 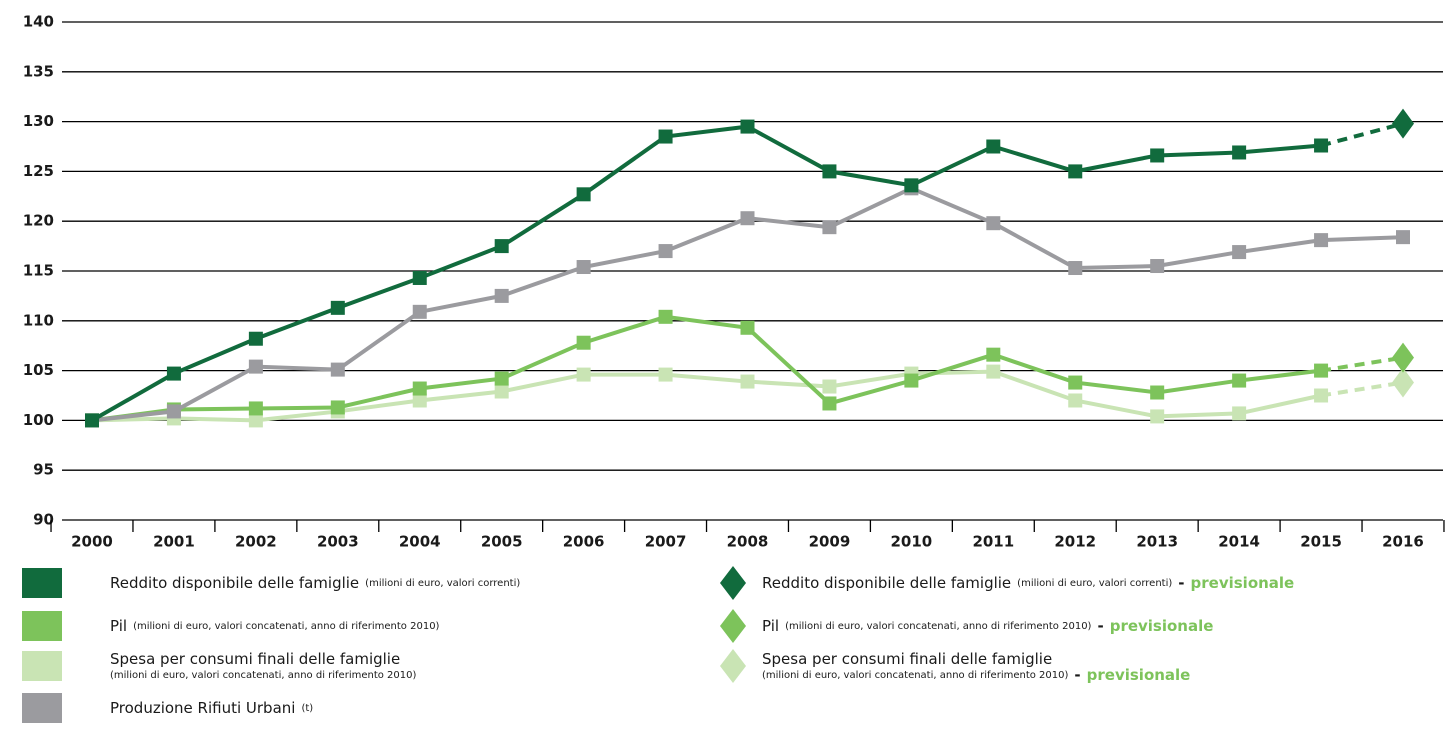 What do you see at coordinates (1321, 542) in the screenshot?
I see `x-tick-label: 2015` at bounding box center [1321, 542].